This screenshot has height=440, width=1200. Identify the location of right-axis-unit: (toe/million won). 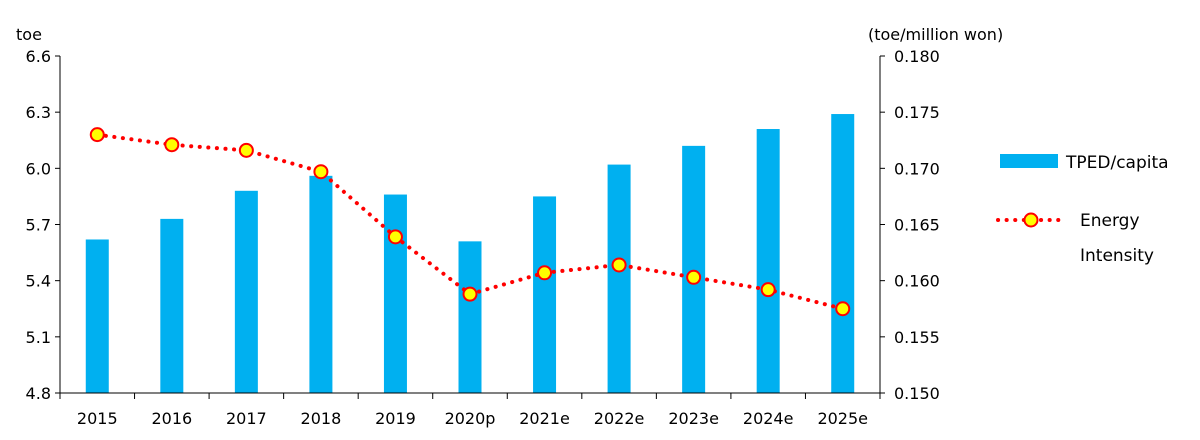
(935, 34).